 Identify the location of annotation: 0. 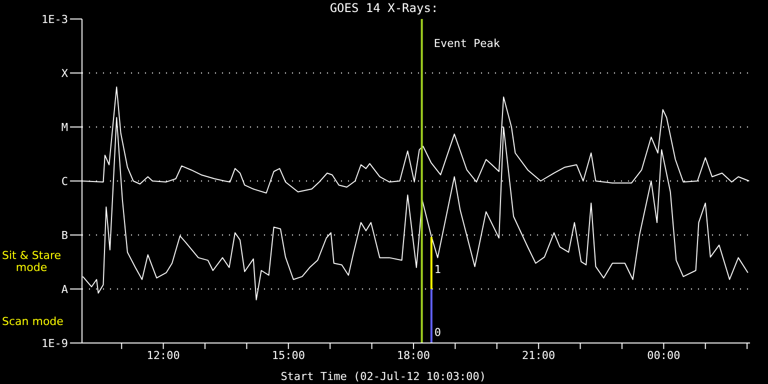
(438, 332).